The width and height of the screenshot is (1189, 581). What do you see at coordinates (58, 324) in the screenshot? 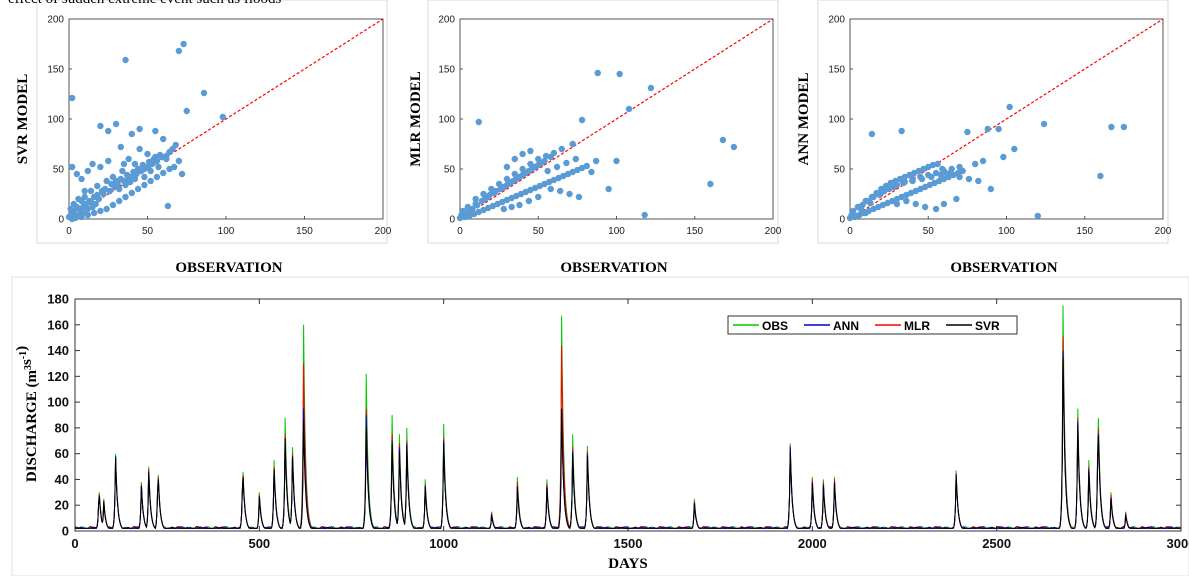
I see `ts-y-tick-label: 160` at bounding box center [58, 324].